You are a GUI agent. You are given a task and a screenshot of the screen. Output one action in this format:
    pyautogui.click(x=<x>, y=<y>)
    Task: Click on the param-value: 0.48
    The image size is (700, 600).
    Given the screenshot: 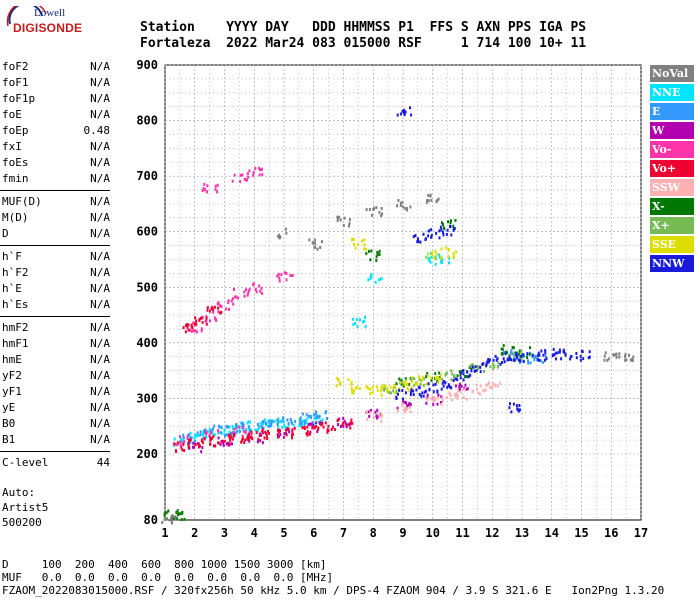 What is the action you would take?
    pyautogui.click(x=97, y=130)
    